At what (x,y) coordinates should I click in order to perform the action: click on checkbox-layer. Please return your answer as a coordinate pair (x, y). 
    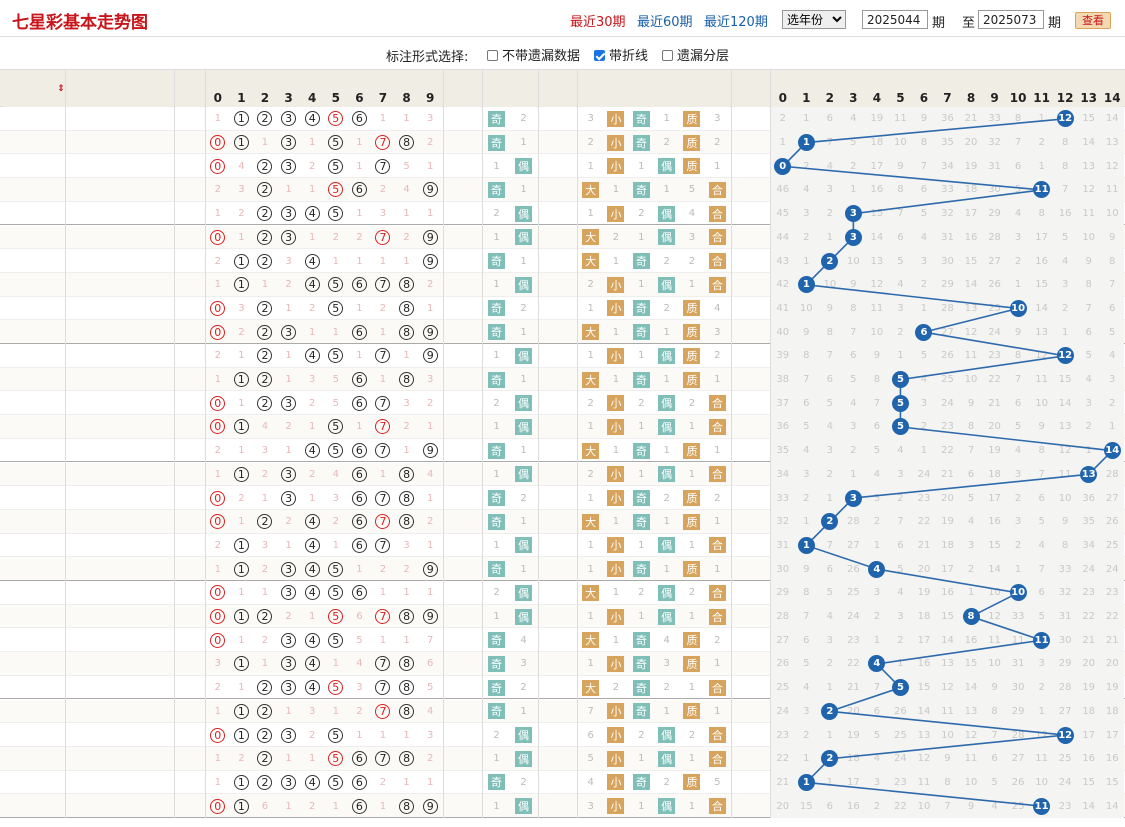
    Looking at the image, I should click on (667, 55).